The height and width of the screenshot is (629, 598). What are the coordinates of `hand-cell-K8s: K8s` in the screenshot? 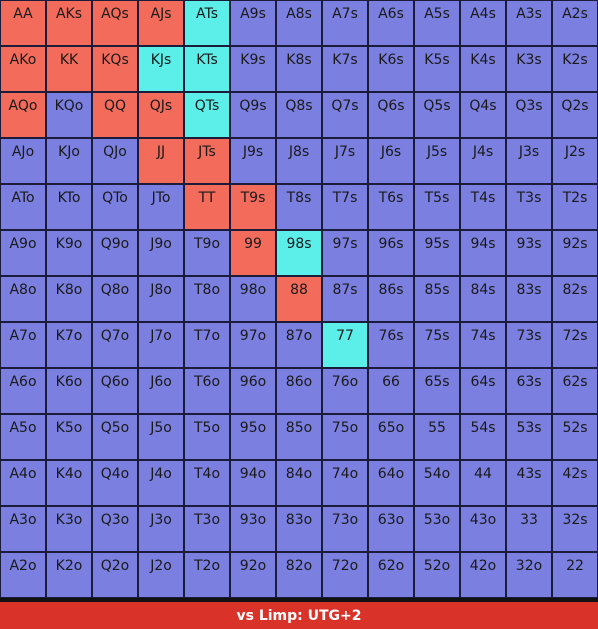 It's located at (299, 69).